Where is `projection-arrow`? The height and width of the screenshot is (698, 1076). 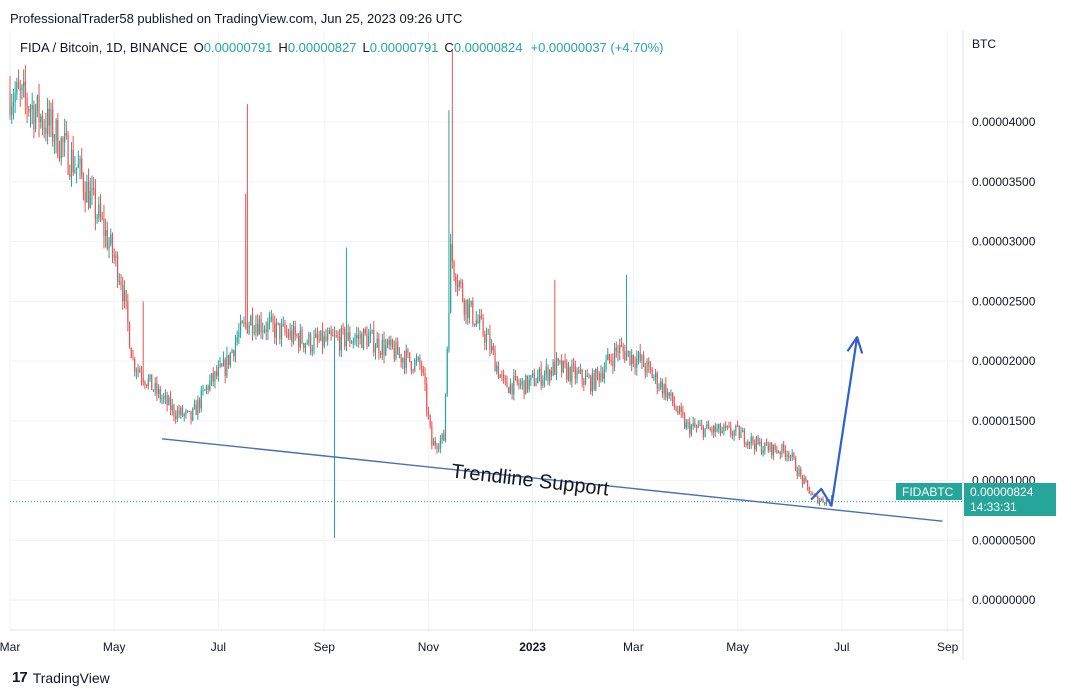
projection-arrow is located at coordinates (834, 422).